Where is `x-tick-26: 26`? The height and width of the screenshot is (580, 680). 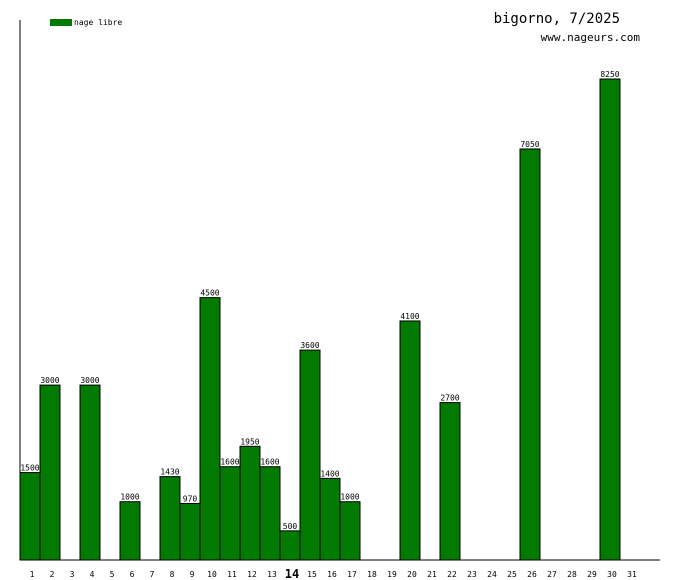
x-tick-26: 26 is located at coordinates (532, 574).